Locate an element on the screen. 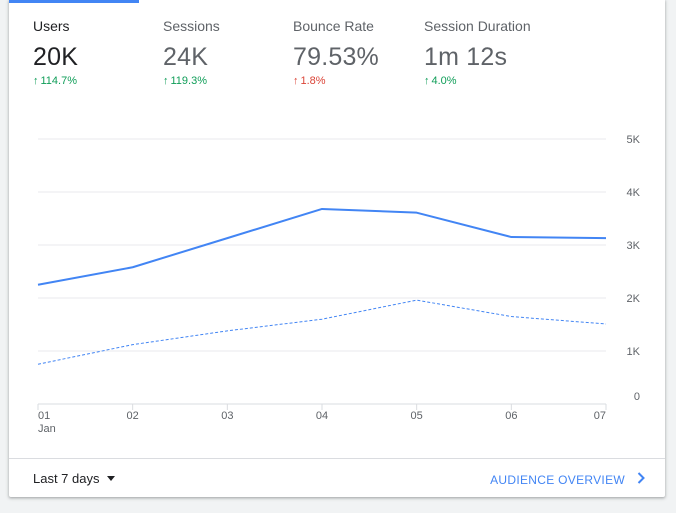 This screenshot has height=513, width=676. x-tick-sublabel: Jan is located at coordinates (47, 429).